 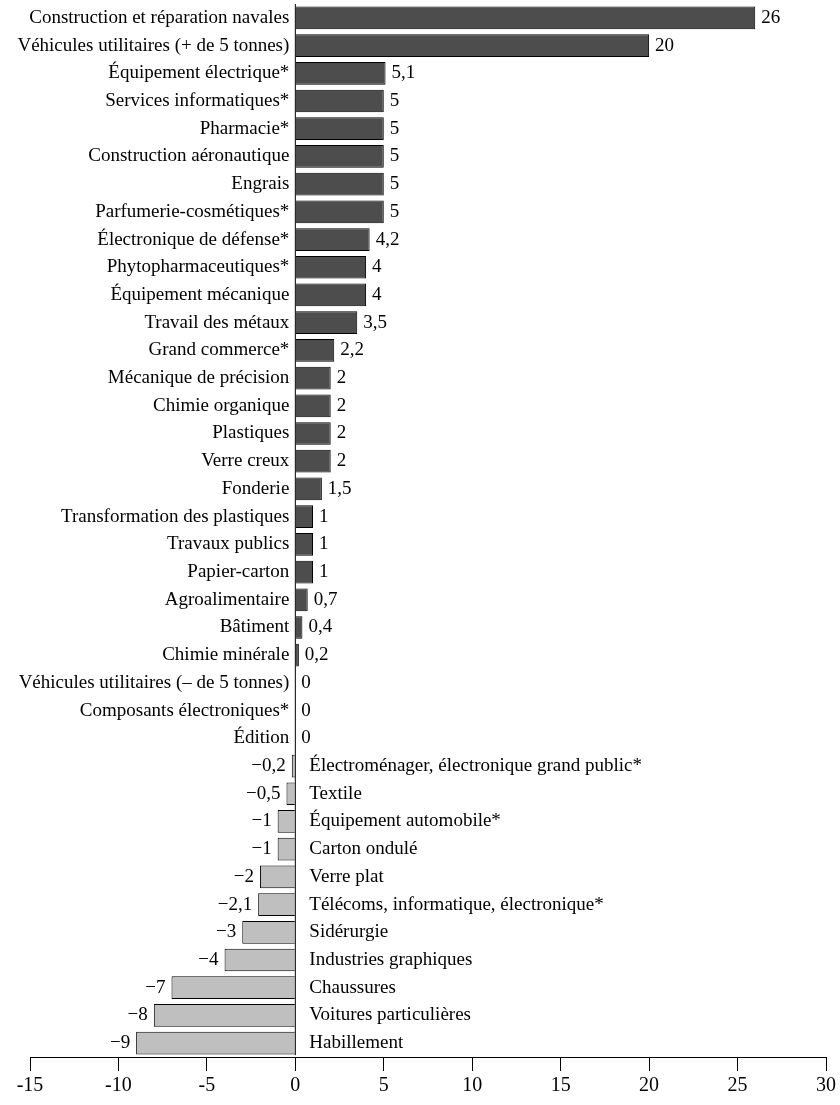 I want to click on y-tick-label: Véhicules utilitaires (– de 5 tonnes), so click(x=154, y=681).